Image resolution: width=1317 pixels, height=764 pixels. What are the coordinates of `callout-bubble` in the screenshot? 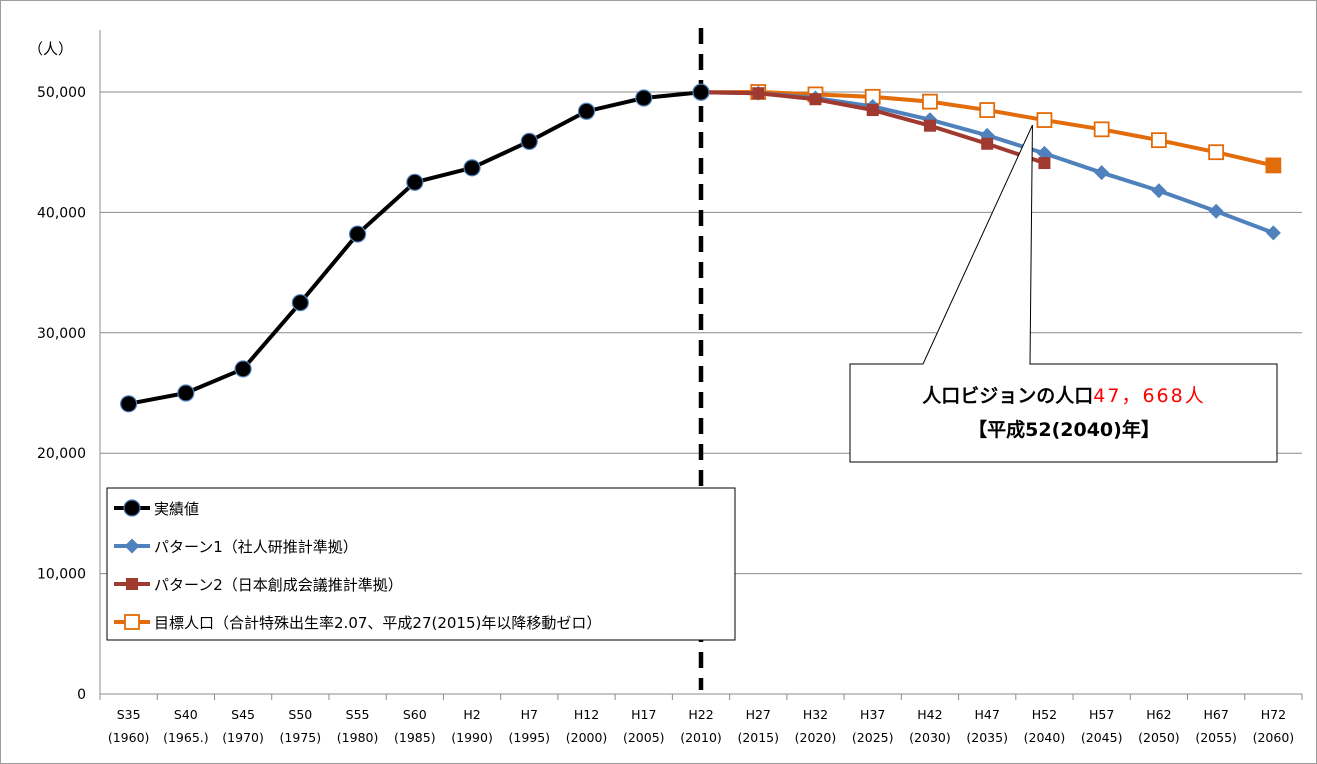 It's located at (1063, 293).